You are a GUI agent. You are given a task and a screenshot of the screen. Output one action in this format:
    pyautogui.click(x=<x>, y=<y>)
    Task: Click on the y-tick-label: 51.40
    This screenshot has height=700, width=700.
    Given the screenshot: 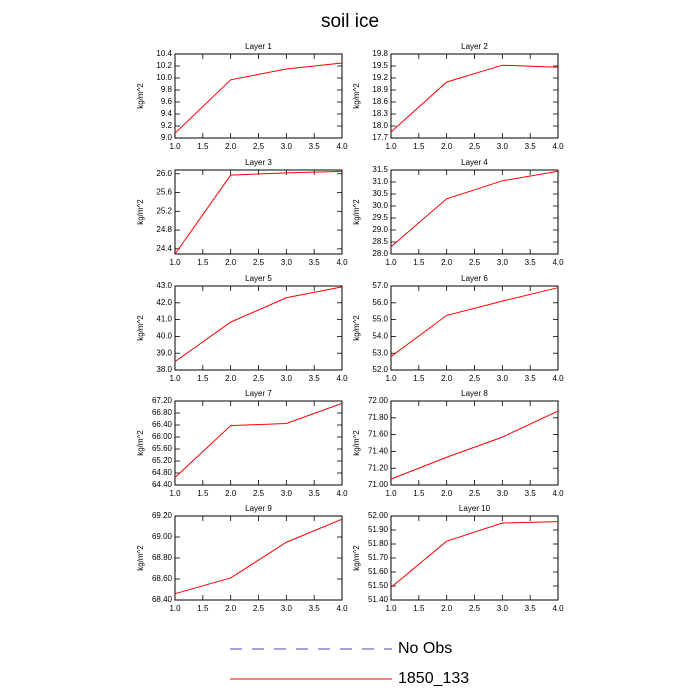 What is the action you would take?
    pyautogui.click(x=378, y=599)
    